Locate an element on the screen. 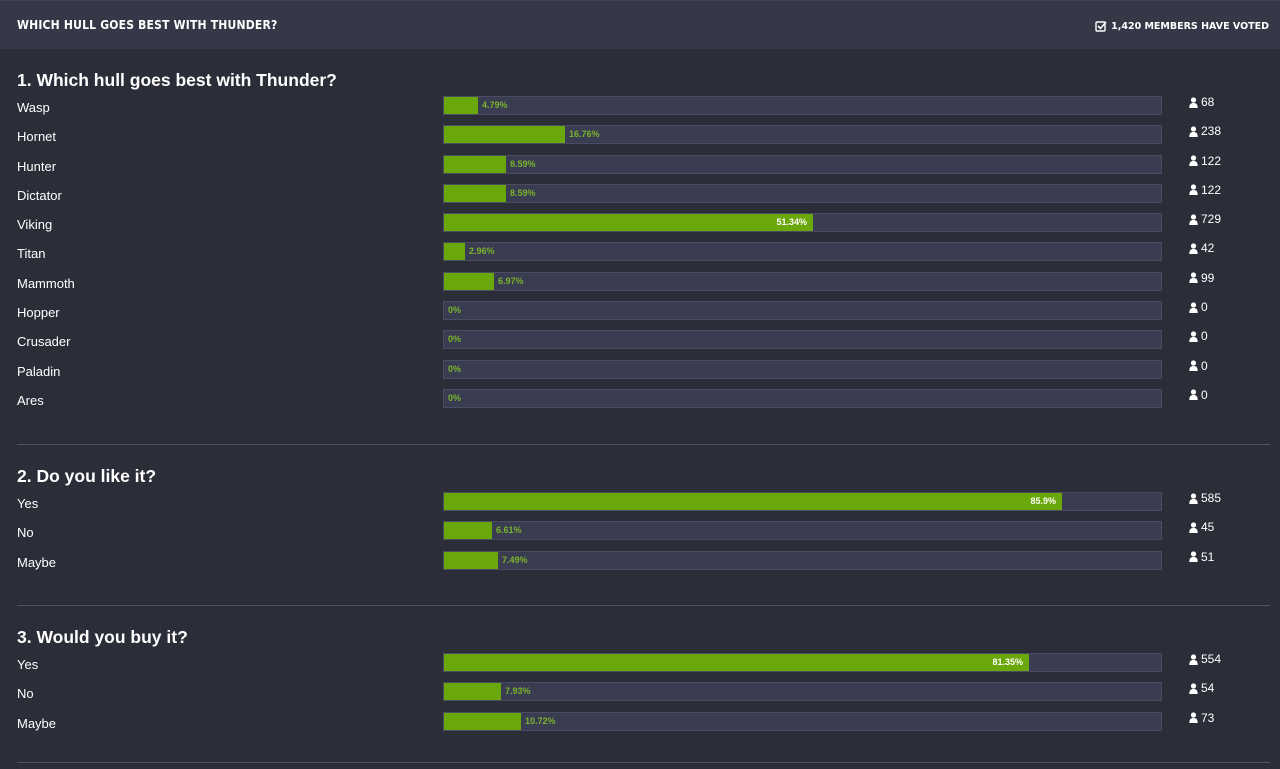  percent-label: 10.72% is located at coordinates (540, 720).